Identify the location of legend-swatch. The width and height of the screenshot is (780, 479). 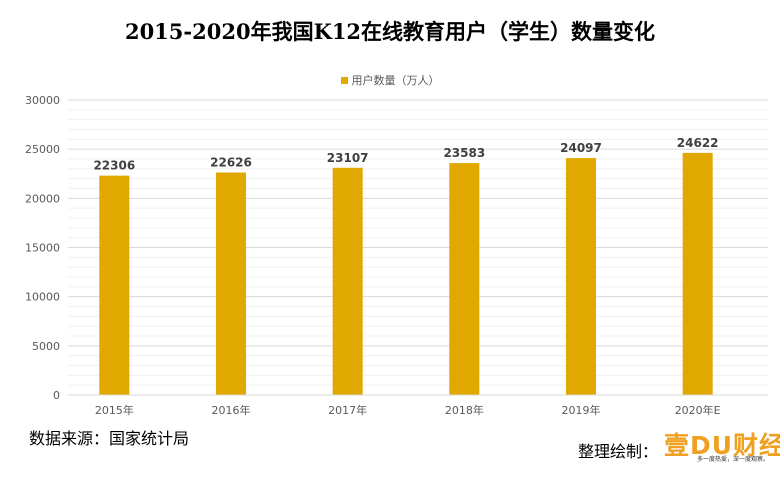
(344, 80).